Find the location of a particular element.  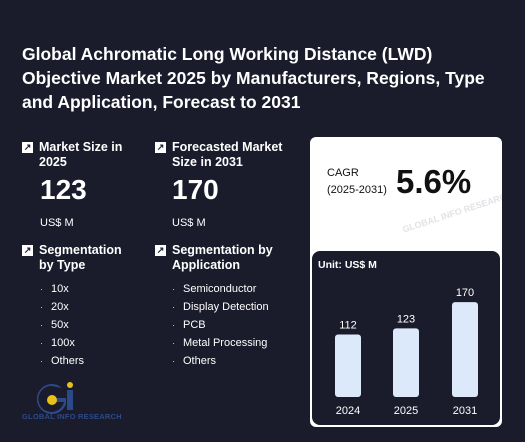

market-size-unit: US$ M is located at coordinates (57, 223).